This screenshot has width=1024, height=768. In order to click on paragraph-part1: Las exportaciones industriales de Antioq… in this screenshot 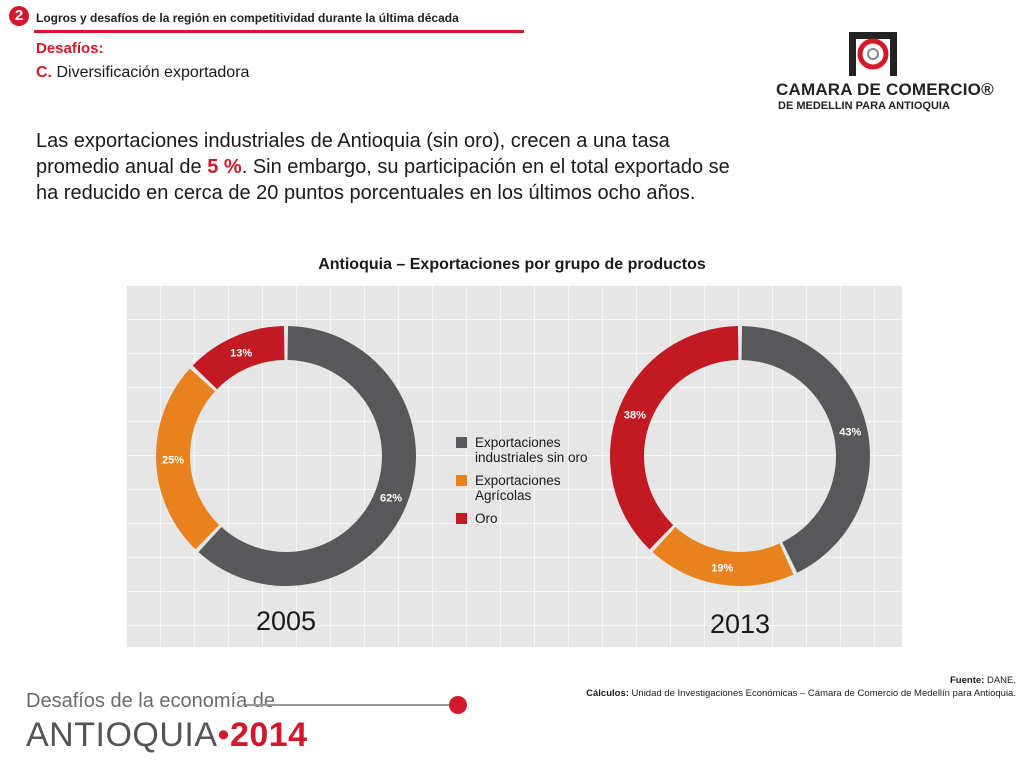, I will do `click(353, 154)`.